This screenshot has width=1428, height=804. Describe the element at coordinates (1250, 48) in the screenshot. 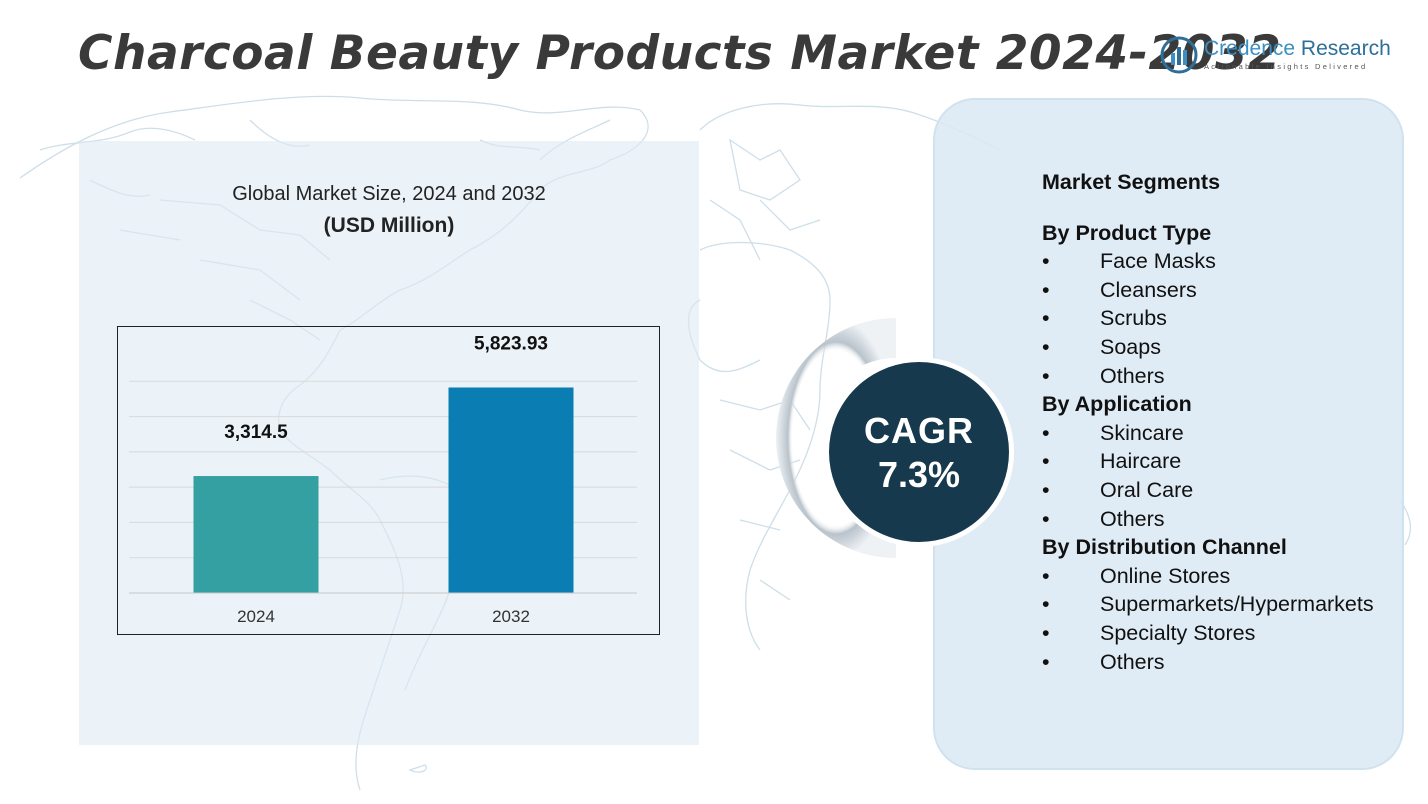

I see `logo-name-first: Credence` at that location.